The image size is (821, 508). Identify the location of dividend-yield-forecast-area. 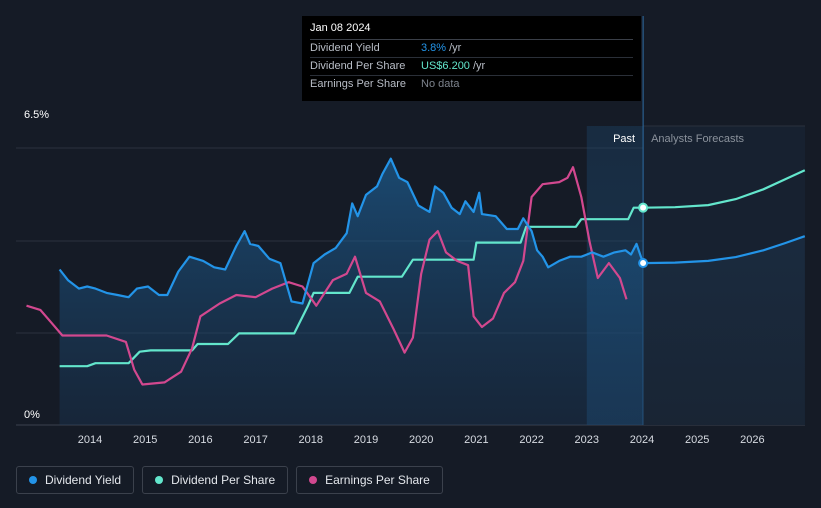
(724, 330).